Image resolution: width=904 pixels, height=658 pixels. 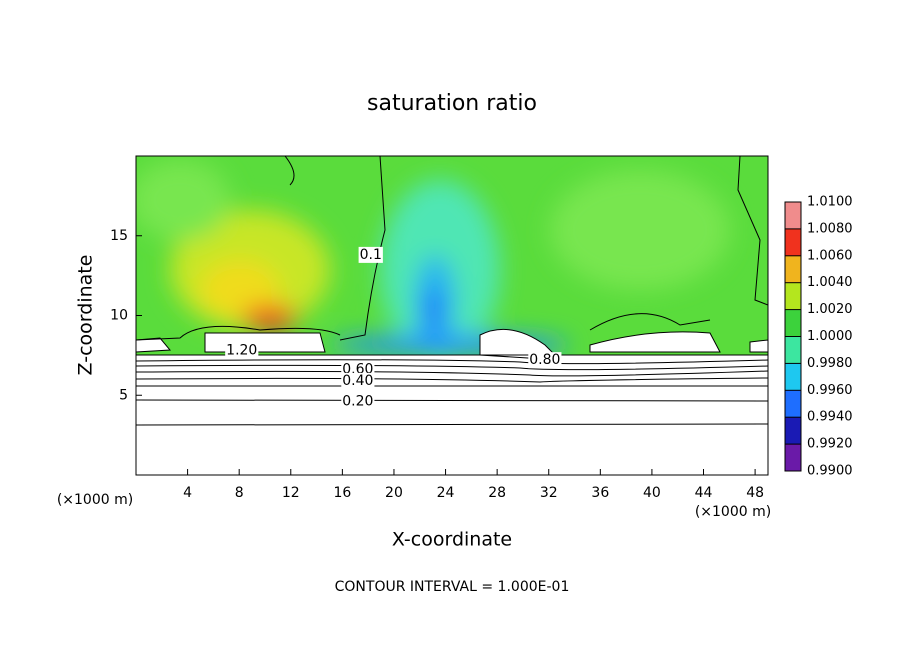 What do you see at coordinates (549, 493) in the screenshot?
I see `x-tick-label: 32` at bounding box center [549, 493].